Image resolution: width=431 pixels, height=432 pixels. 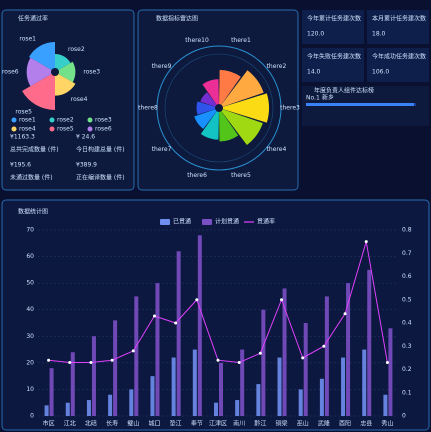 What do you see at coordinates (407, 230) in the screenshot?
I see `y2-tick-label: 0.8` at bounding box center [407, 230].